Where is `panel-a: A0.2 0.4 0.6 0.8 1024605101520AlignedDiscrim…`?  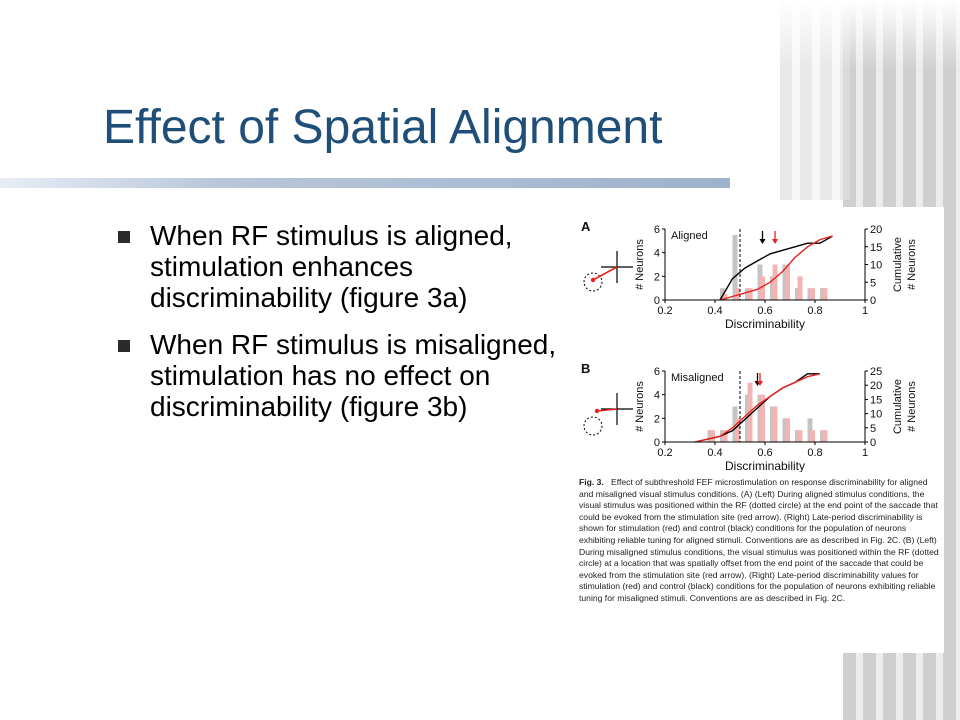
panel-a: A0.2 0.4 0.6 0.8 1024605101520AlignedDiscrim… is located at coordinates (749, 275).